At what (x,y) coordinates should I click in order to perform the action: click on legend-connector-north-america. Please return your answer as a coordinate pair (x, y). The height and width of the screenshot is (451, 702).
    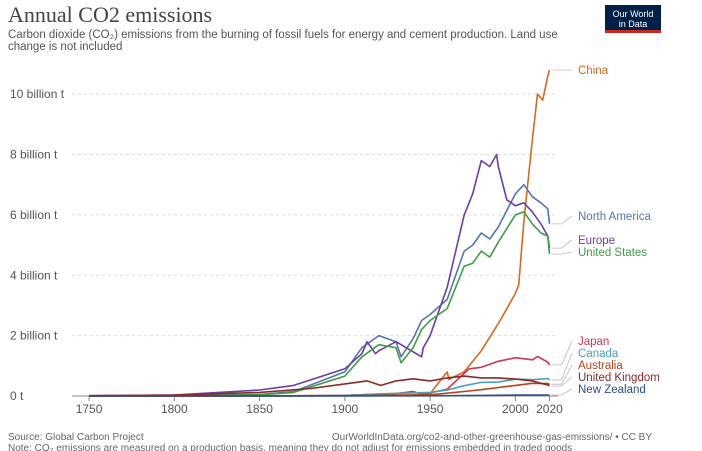
    Looking at the image, I should click on (562, 220).